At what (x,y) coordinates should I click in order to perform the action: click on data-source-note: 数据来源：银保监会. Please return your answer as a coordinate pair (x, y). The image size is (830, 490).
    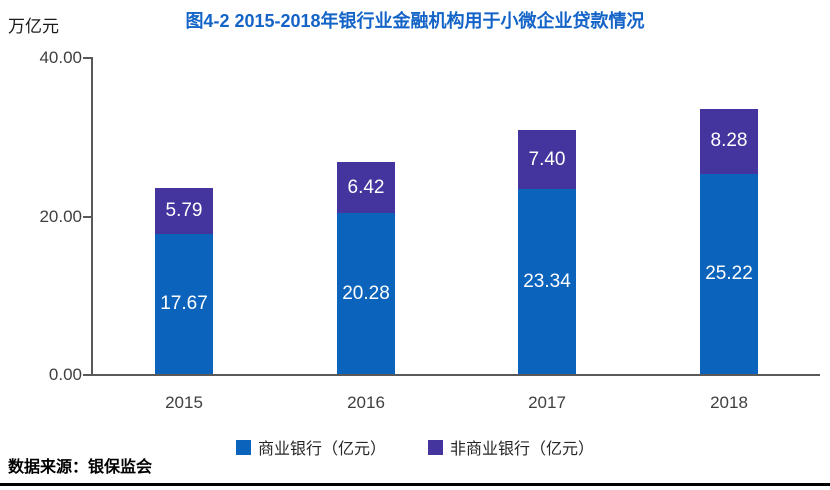
    Looking at the image, I should click on (80, 467).